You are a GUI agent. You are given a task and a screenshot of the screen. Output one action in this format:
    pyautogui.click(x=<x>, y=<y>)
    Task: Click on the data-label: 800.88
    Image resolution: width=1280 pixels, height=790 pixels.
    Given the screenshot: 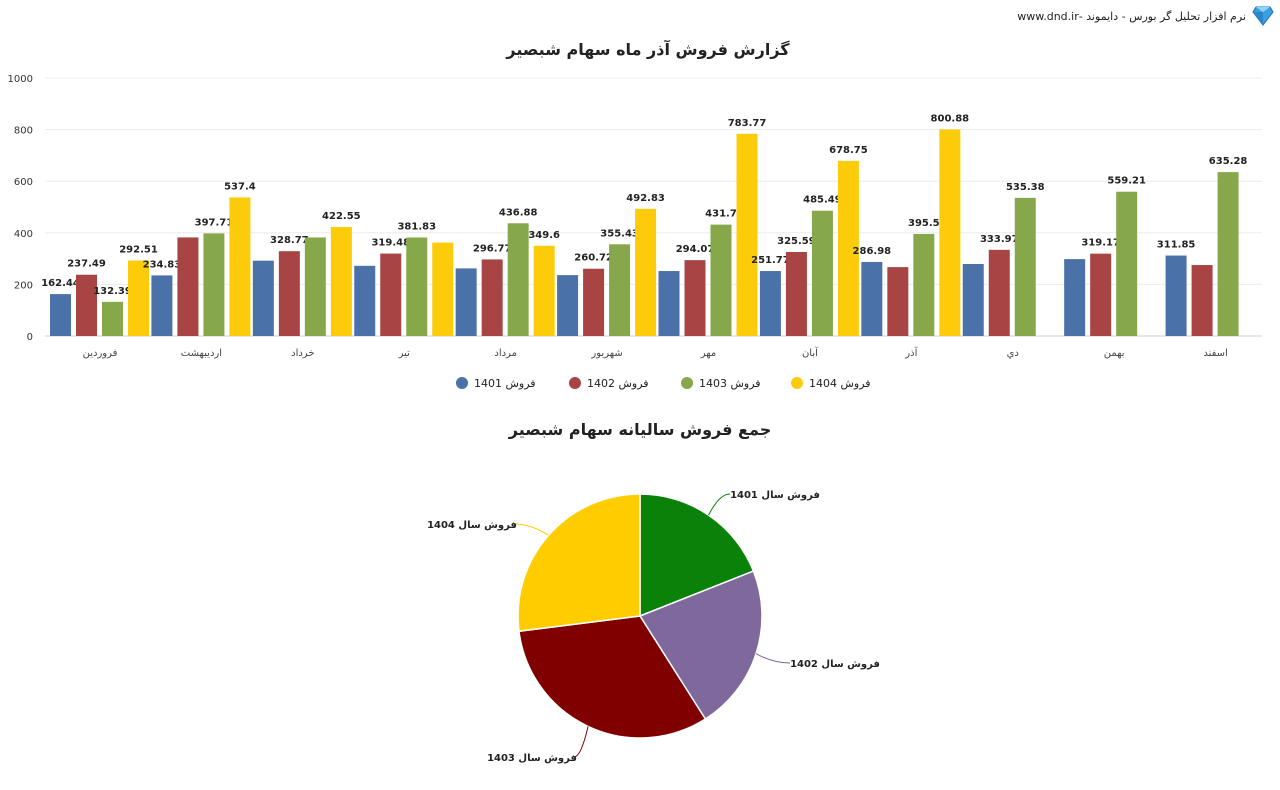 What is the action you would take?
    pyautogui.click(x=950, y=118)
    